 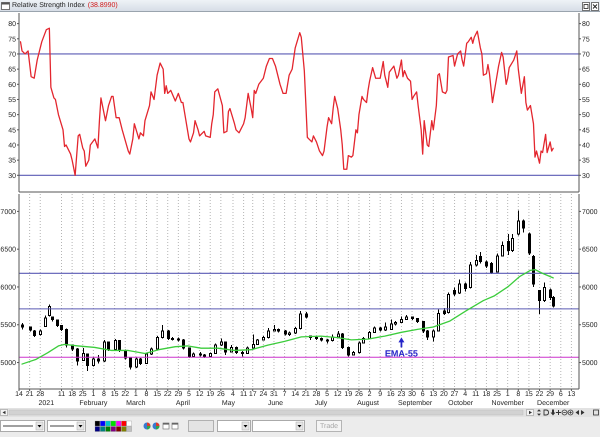 What do you see at coordinates (401, 353) in the screenshot?
I see `annotation: EMA-55` at bounding box center [401, 353].